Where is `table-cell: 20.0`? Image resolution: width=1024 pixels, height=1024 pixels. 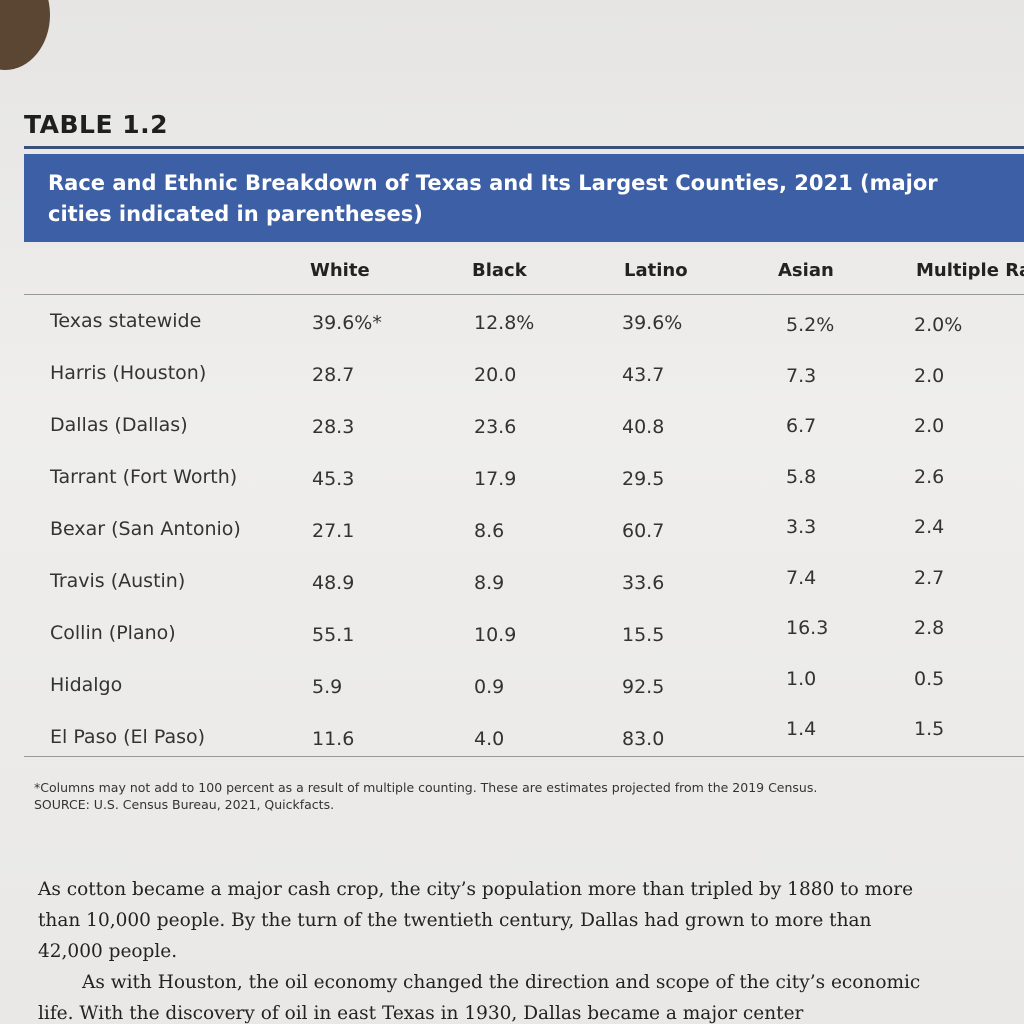 table-cell: 20.0 is located at coordinates (495, 375).